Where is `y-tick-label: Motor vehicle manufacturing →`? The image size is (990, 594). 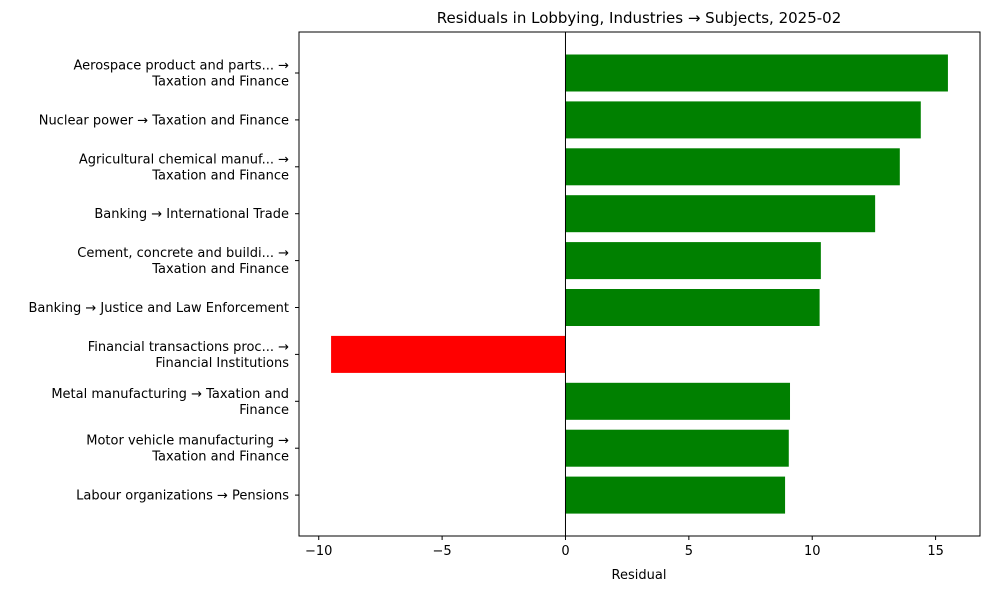 y-tick-label: Motor vehicle manufacturing → is located at coordinates (187, 441).